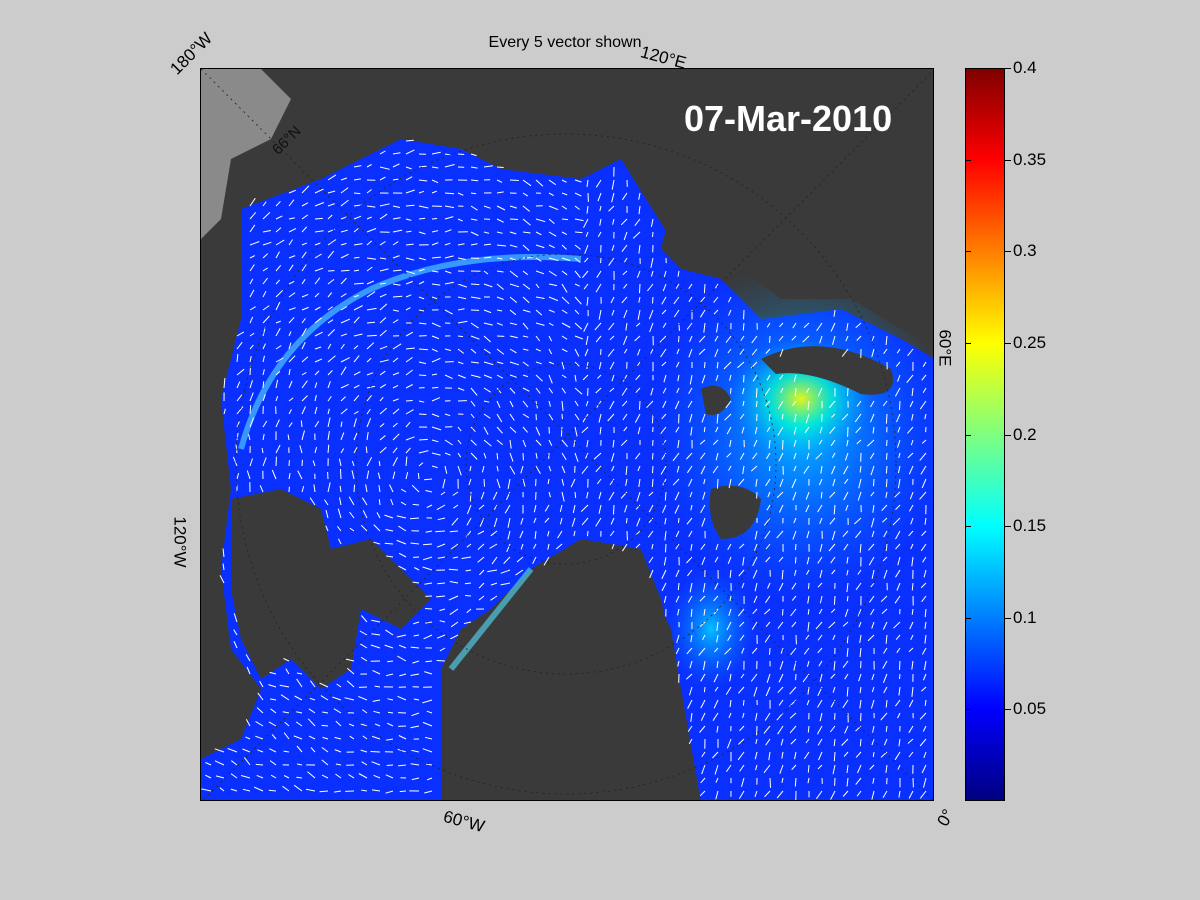 The image size is (1200, 900). I want to click on colorbar-tick-inner, so click(968, 527).